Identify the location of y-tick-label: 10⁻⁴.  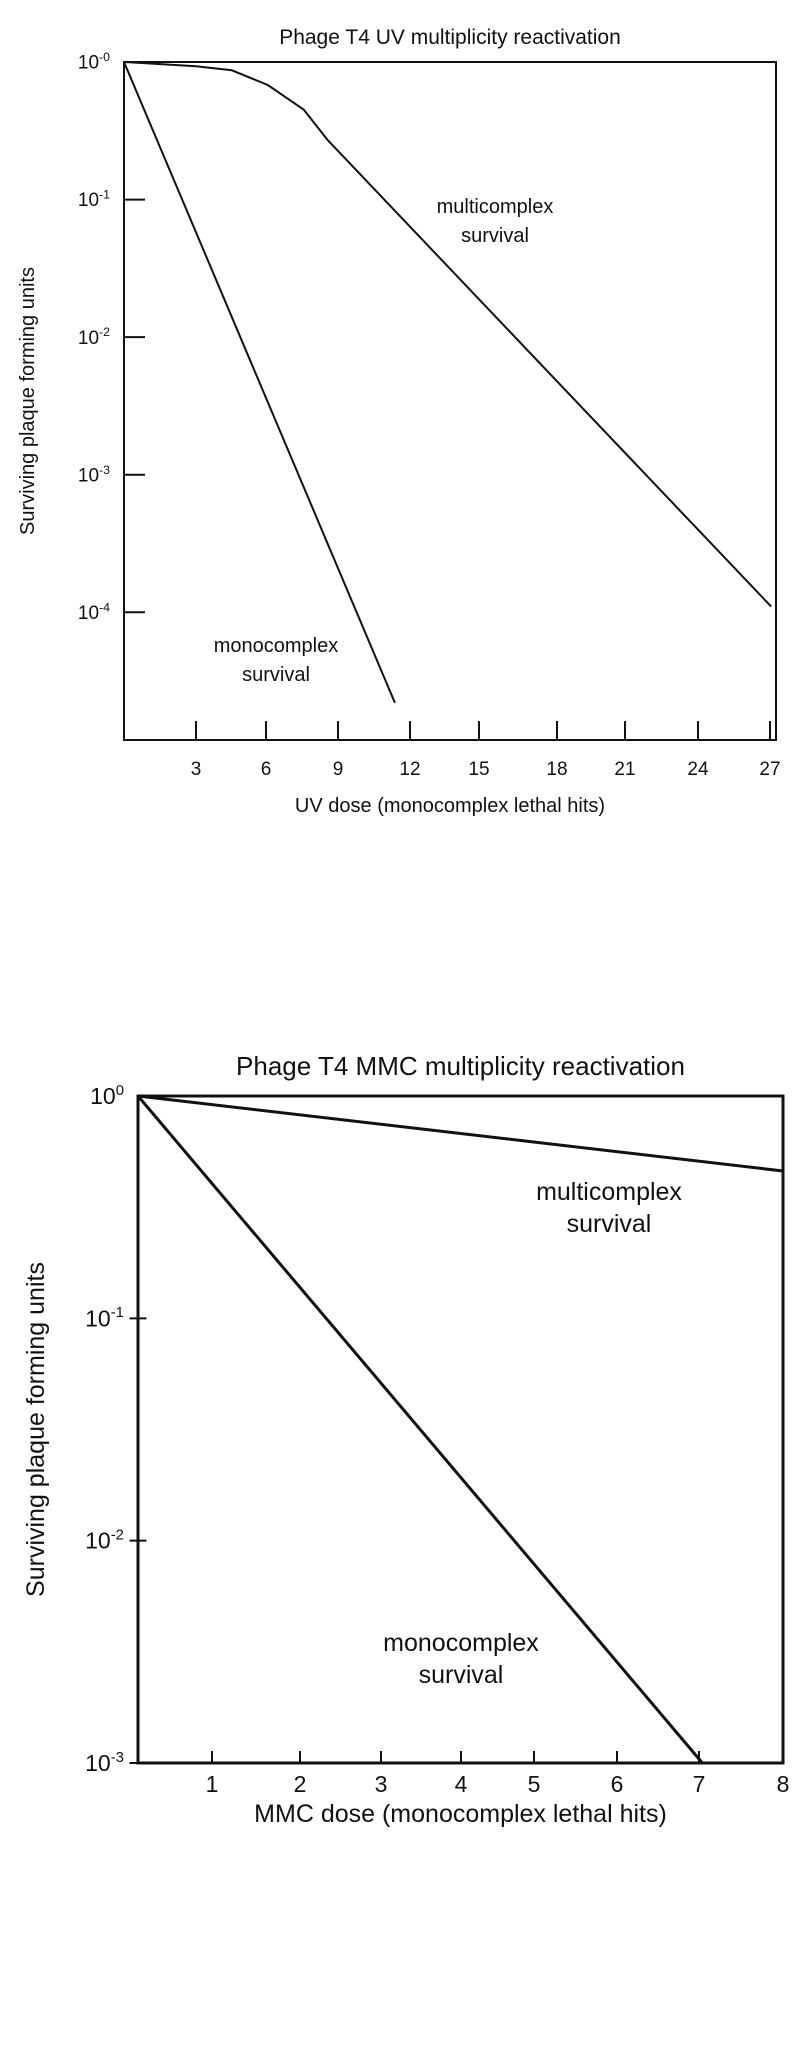
(94, 612).